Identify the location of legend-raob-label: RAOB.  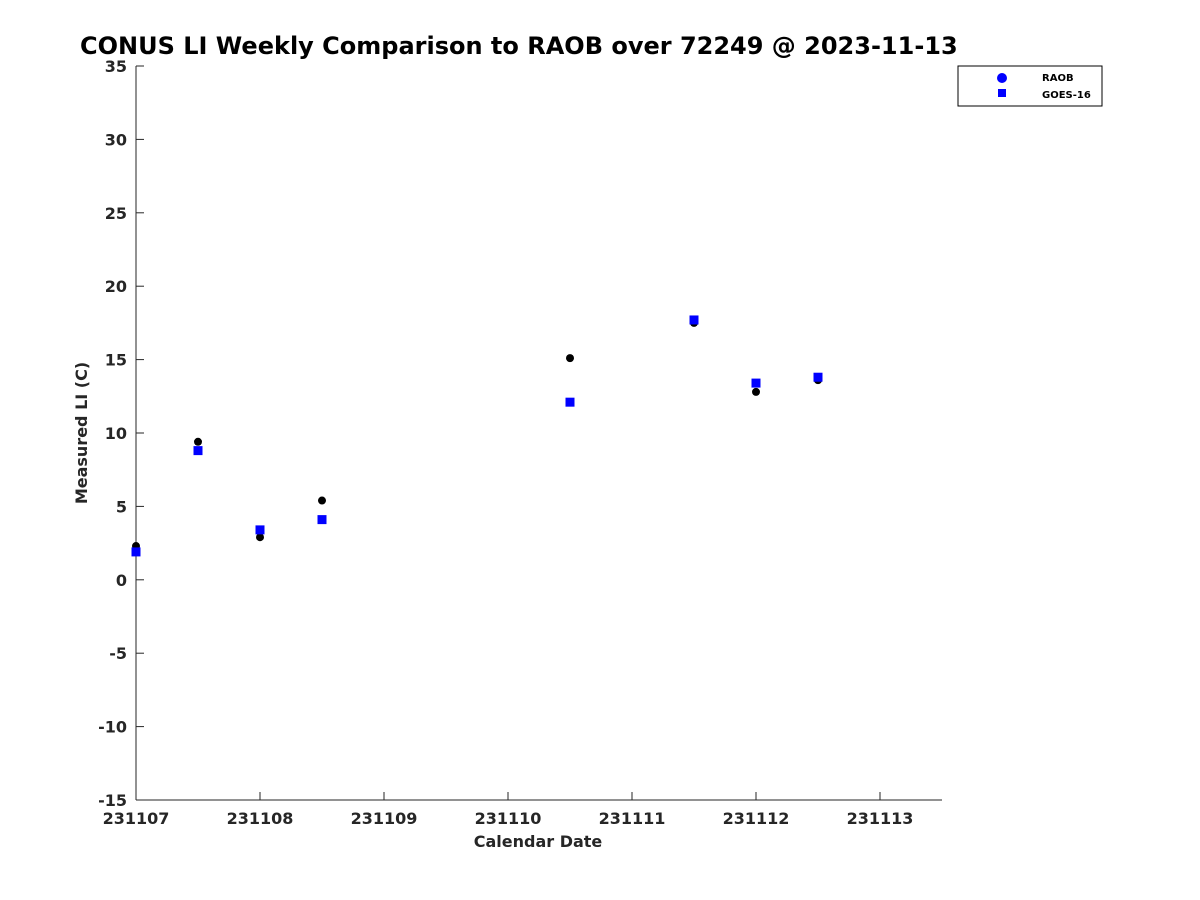
(1058, 78).